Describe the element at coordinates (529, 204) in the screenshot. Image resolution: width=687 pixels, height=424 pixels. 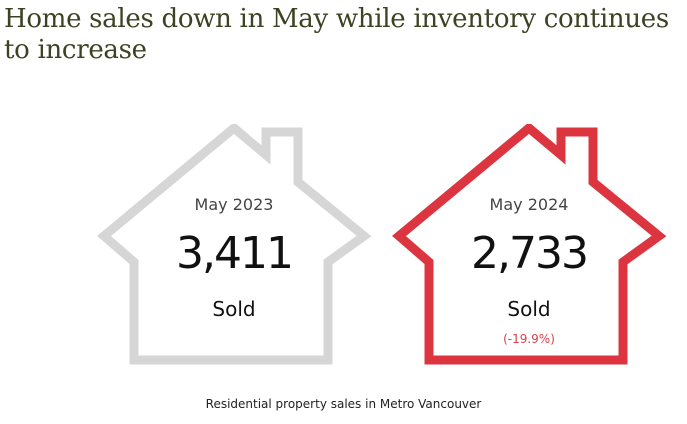
I see `period-label: May 2024` at that location.